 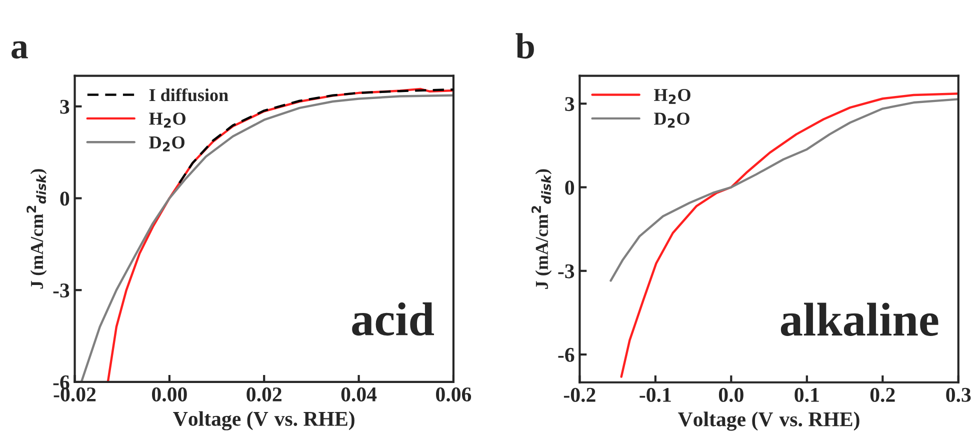 I want to click on x-tick-label: -0.2, so click(x=580, y=395).